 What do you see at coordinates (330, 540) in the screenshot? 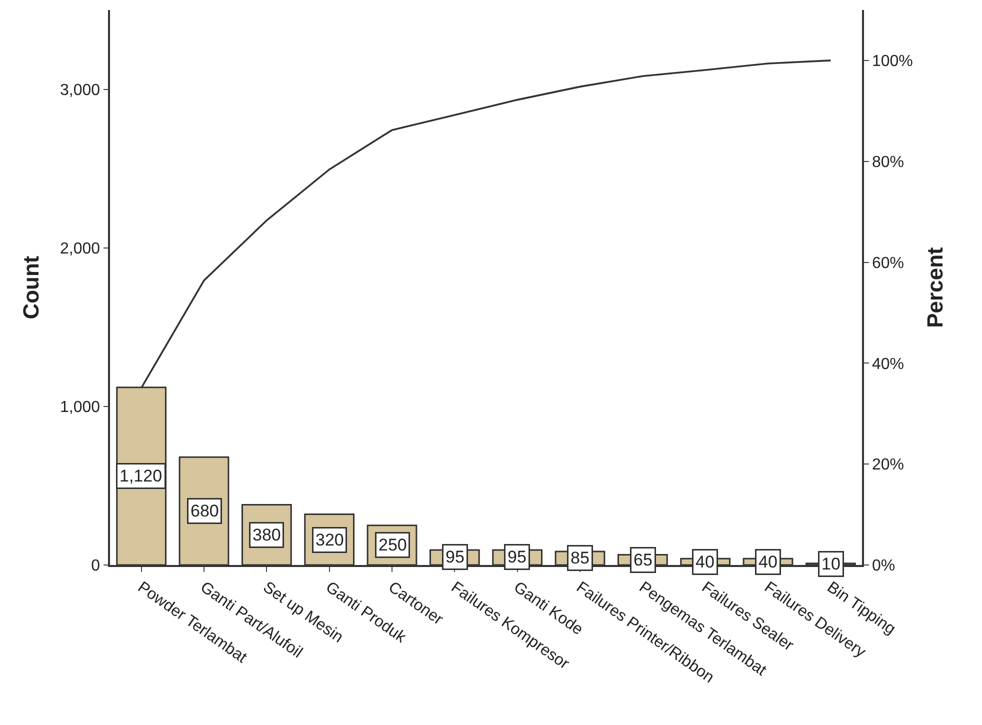
I see `data-label: 320` at bounding box center [330, 540].